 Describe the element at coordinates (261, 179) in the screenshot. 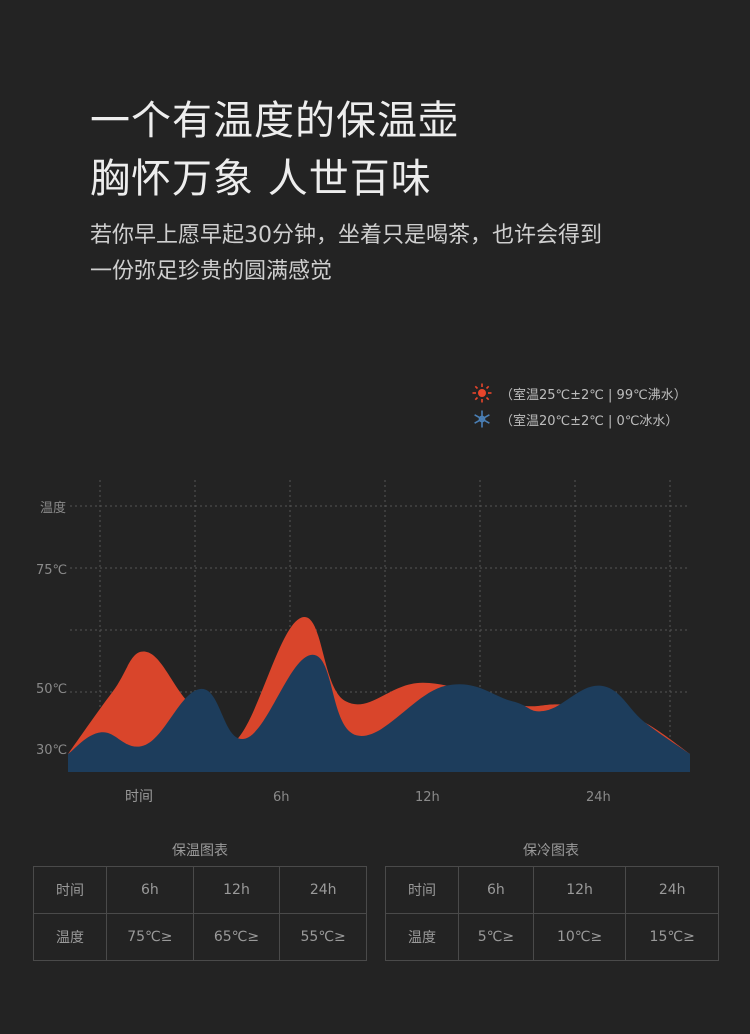

I see `headline-line-2: 胸怀万象 人世百味` at that location.